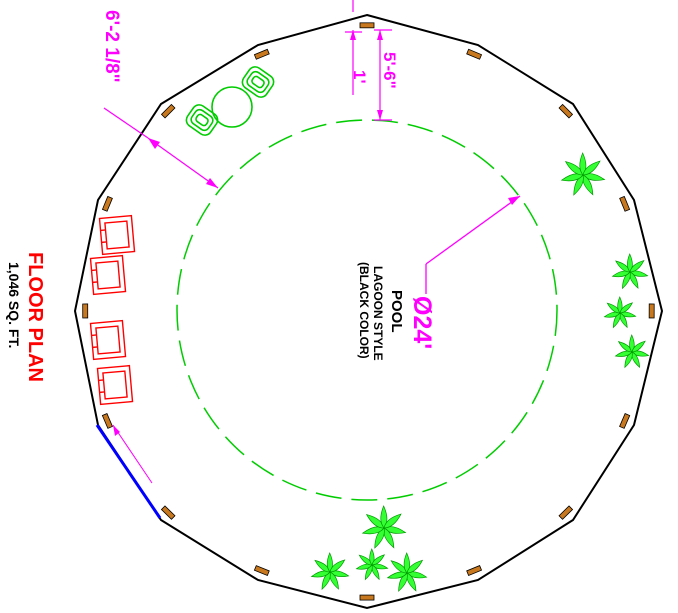 This screenshot has width=678, height=613. Describe the element at coordinates (111, 46) in the screenshot. I see `dimension-label-wall-to-pool: 6'-2 1/8"` at that location.